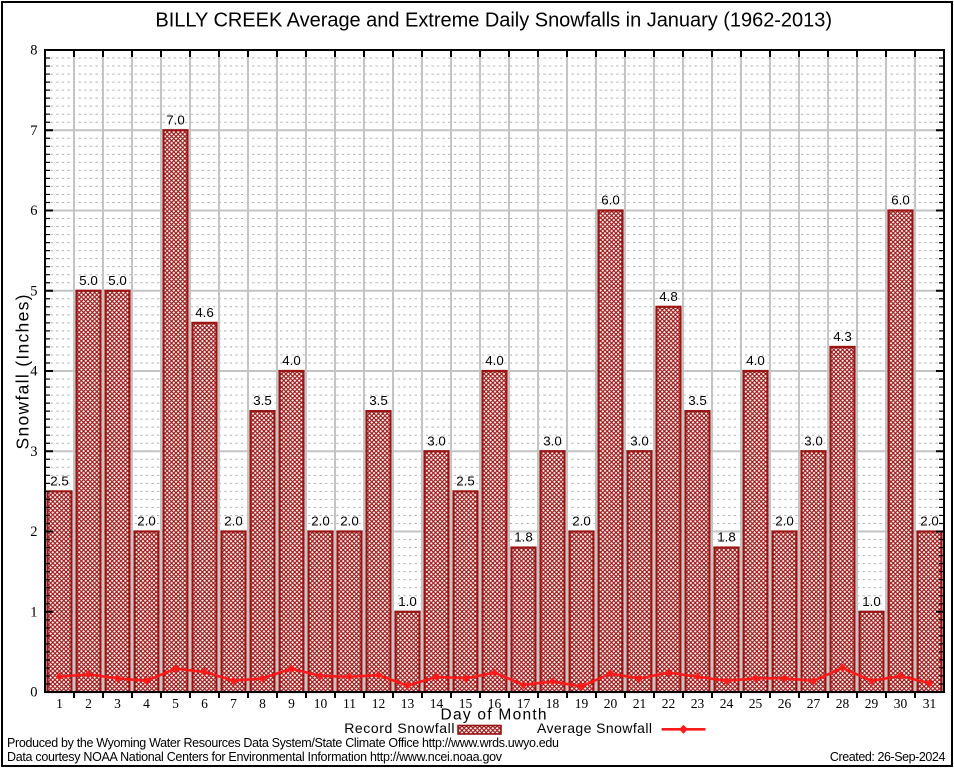 The image size is (954, 768). Describe the element at coordinates (553, 703) in the screenshot. I see `svg-text: 18` at that location.